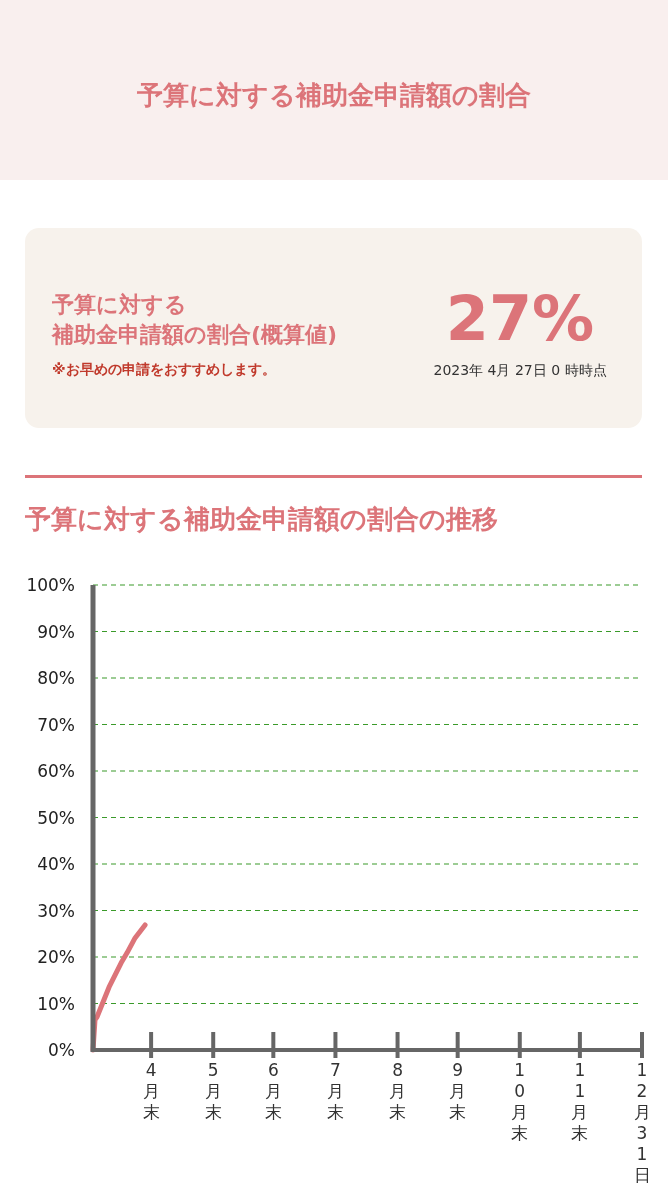  I want to click on y-tick-label: 30%, so click(56, 910).